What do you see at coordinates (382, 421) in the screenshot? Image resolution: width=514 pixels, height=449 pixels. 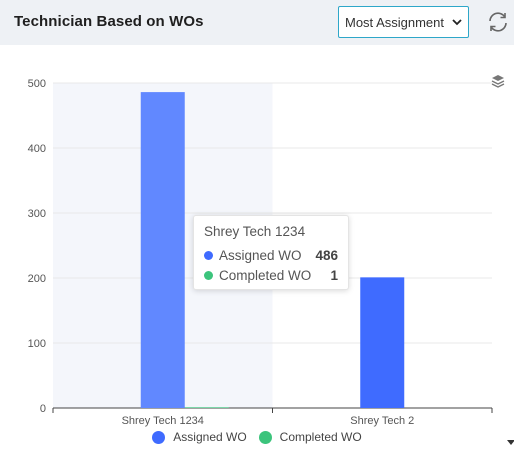 I see `x-tick-label: Shrey Tech 2` at bounding box center [382, 421].